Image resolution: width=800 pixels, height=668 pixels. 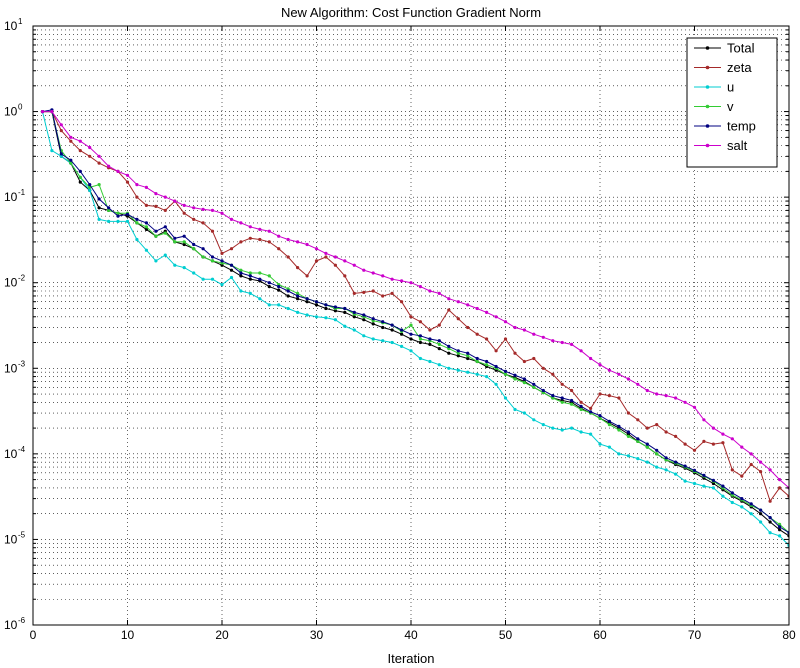 I want to click on legend-item-temp: temp, so click(x=725, y=126).